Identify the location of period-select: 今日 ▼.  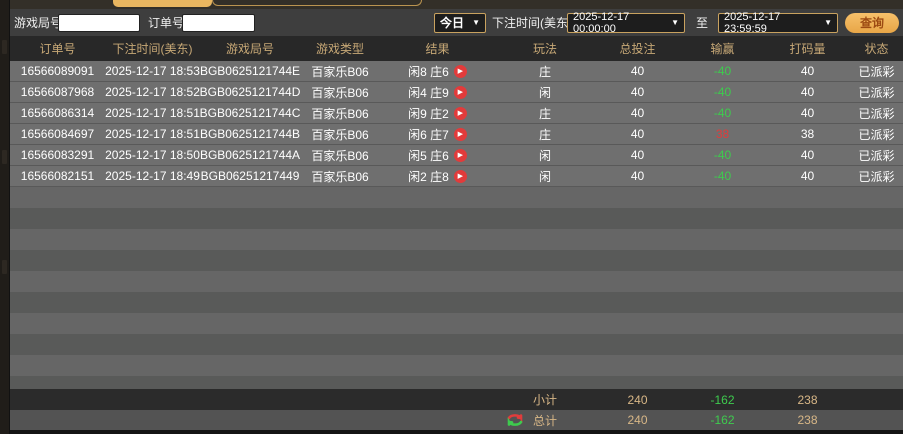
(460, 22).